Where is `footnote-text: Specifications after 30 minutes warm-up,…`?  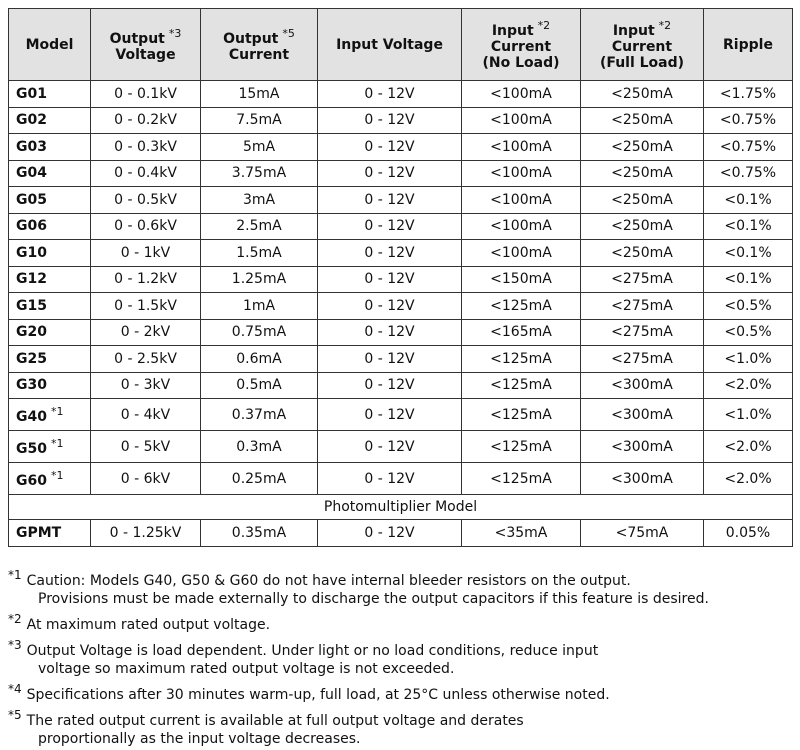
footnote-text: Specifications after 30 minutes warm-up,… is located at coordinates (318, 695).